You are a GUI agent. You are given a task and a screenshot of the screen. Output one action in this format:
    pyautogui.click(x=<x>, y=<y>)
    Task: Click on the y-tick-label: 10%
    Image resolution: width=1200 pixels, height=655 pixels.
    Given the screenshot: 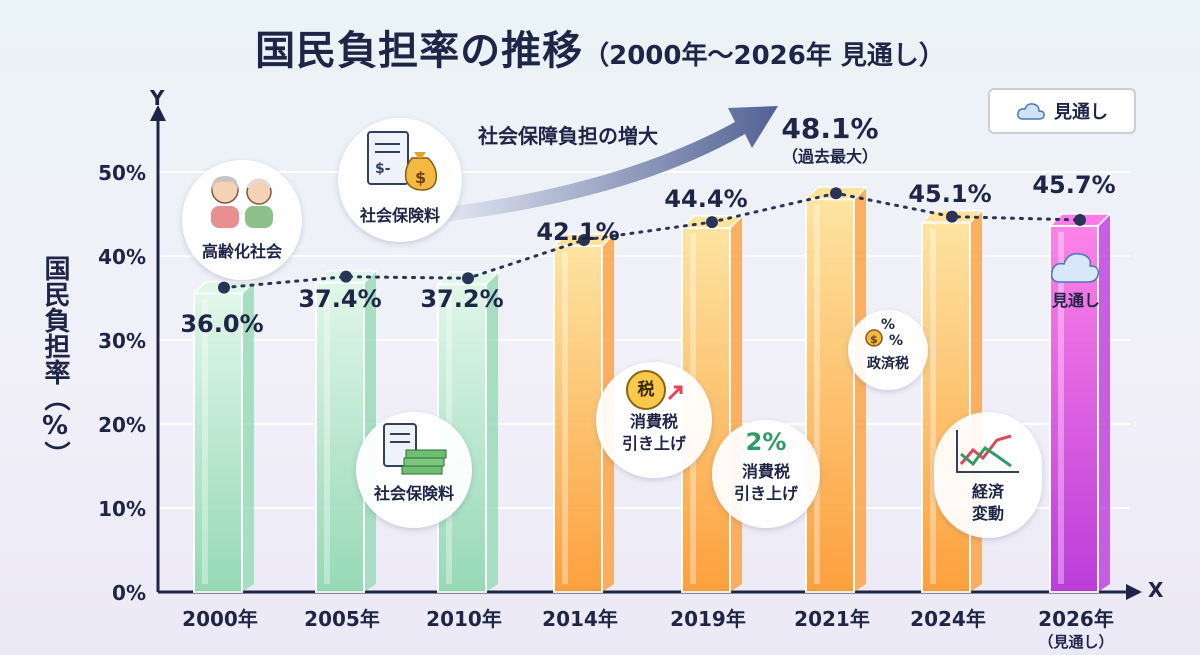 What is the action you would take?
    pyautogui.click(x=122, y=509)
    